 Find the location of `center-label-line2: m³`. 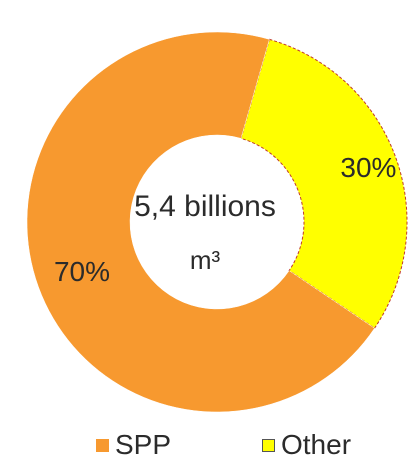

center-label-line2: m³ is located at coordinates (205, 260).